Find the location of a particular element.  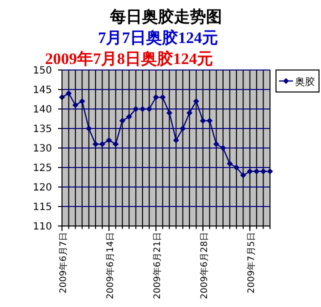

x-tick-label: 2009年6月14日 is located at coordinates (110, 266).